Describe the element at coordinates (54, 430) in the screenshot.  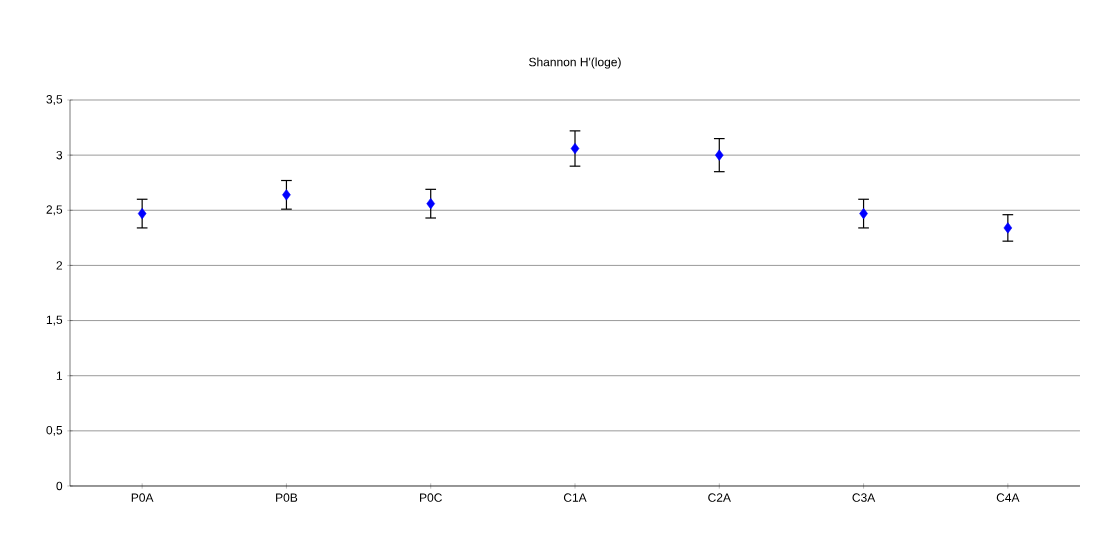
I see `y-tick-label: 0,5` at that location.